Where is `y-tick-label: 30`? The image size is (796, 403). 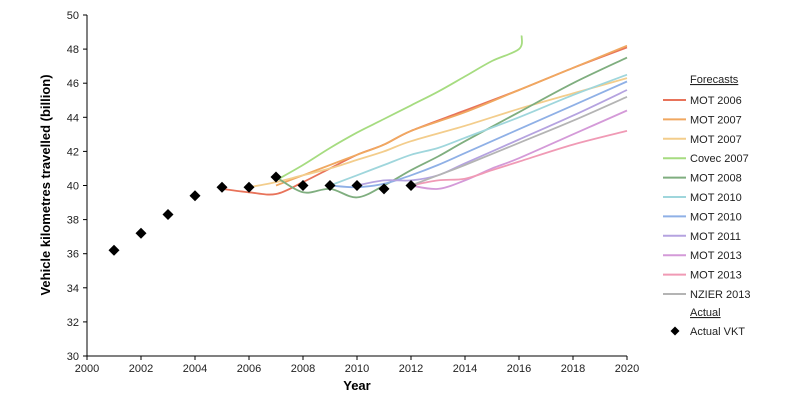
y-tick-label: 30 is located at coordinates (73, 357).